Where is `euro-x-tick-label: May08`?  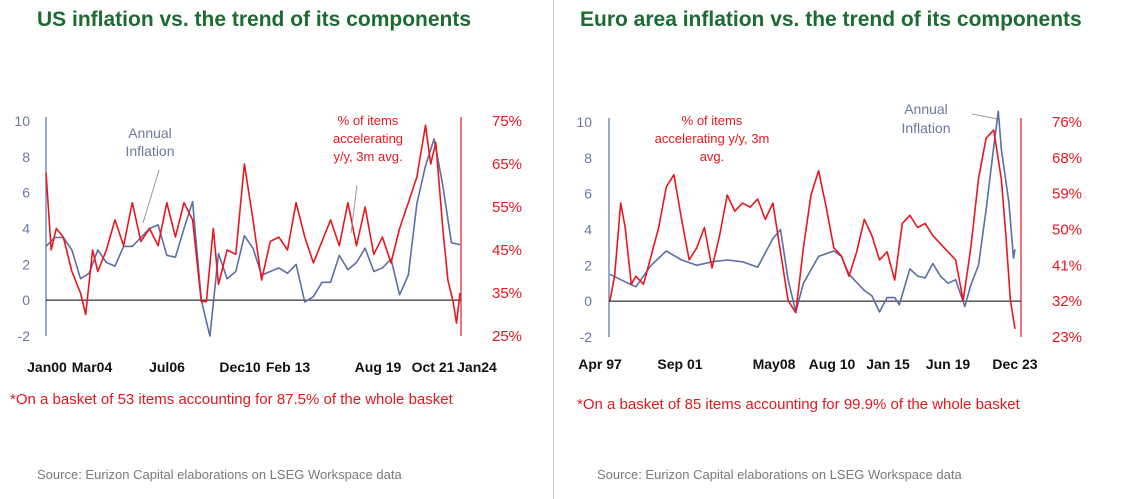
euro-x-tick-label: May08 is located at coordinates (774, 364).